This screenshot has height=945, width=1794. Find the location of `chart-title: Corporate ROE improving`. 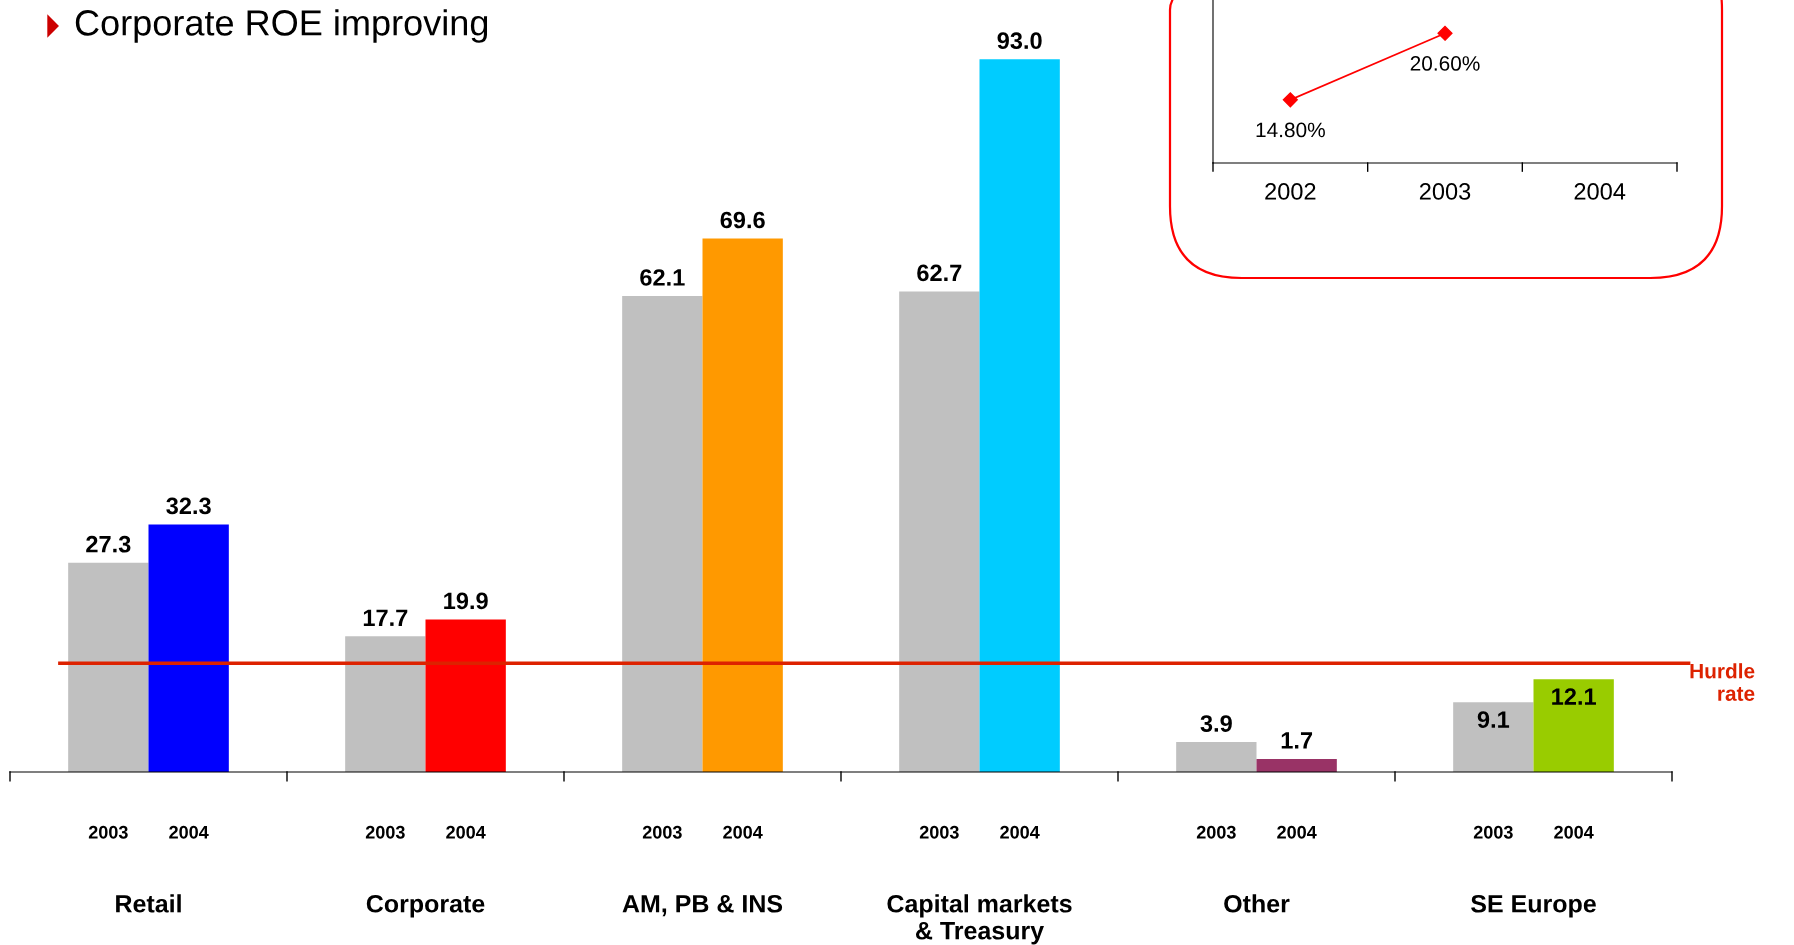

chart-title: Corporate ROE improving is located at coordinates (281, 26).